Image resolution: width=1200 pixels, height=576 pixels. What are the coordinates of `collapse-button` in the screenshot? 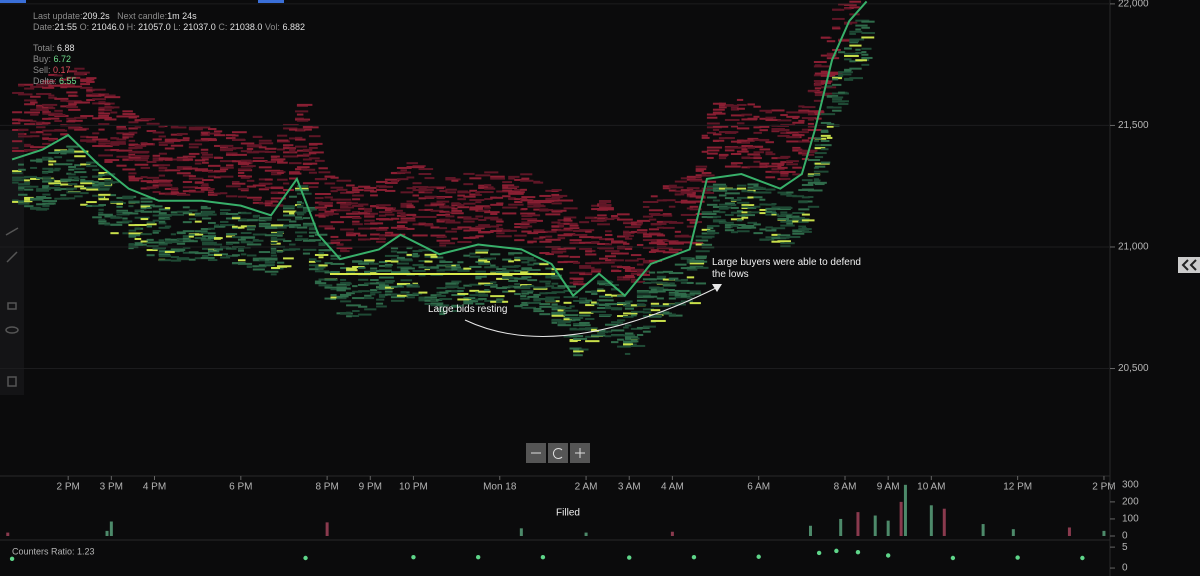 It's located at (1189, 265).